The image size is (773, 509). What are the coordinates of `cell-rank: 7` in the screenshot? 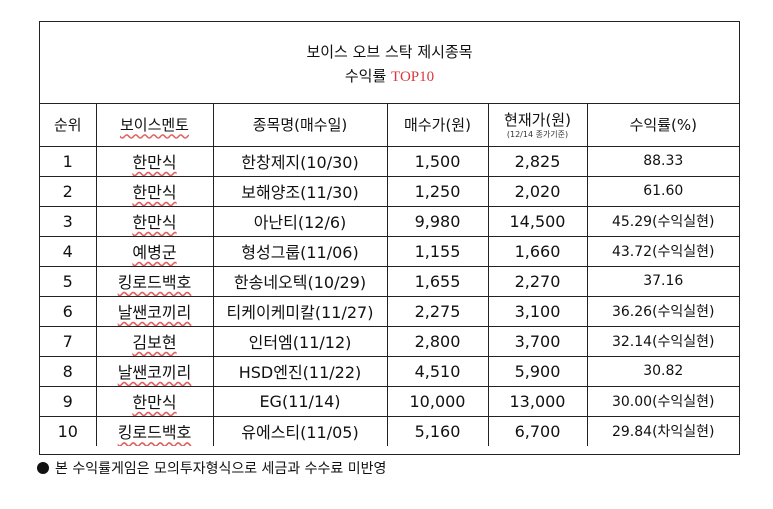 It's located at (68, 341).